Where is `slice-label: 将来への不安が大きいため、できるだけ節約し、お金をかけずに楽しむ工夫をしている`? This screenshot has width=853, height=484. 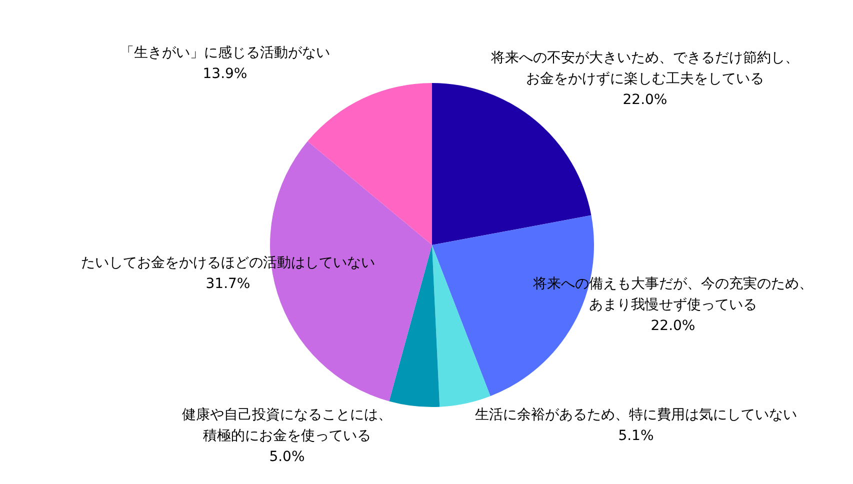 slice-label: 将来への不安が大きいため、できるだけ節約し、お金をかけずに楽しむ工夫をしている is located at coordinates (644, 68).